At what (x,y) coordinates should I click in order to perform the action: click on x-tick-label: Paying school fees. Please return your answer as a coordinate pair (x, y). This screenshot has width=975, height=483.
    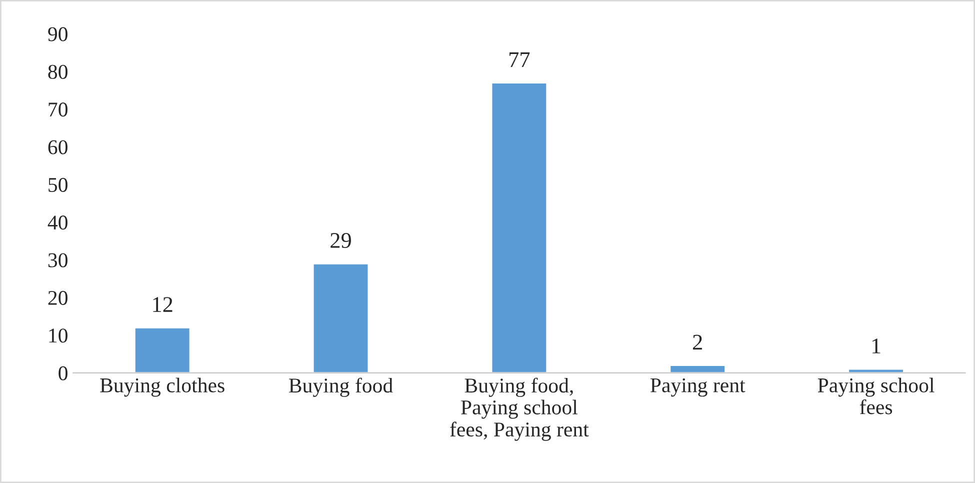
    Looking at the image, I should click on (876, 396).